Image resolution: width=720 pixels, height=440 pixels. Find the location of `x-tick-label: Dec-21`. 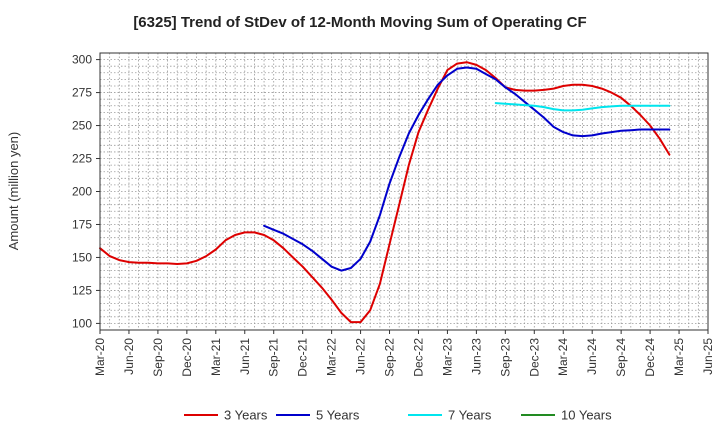

x-tick-label: Dec-21 is located at coordinates (303, 357).